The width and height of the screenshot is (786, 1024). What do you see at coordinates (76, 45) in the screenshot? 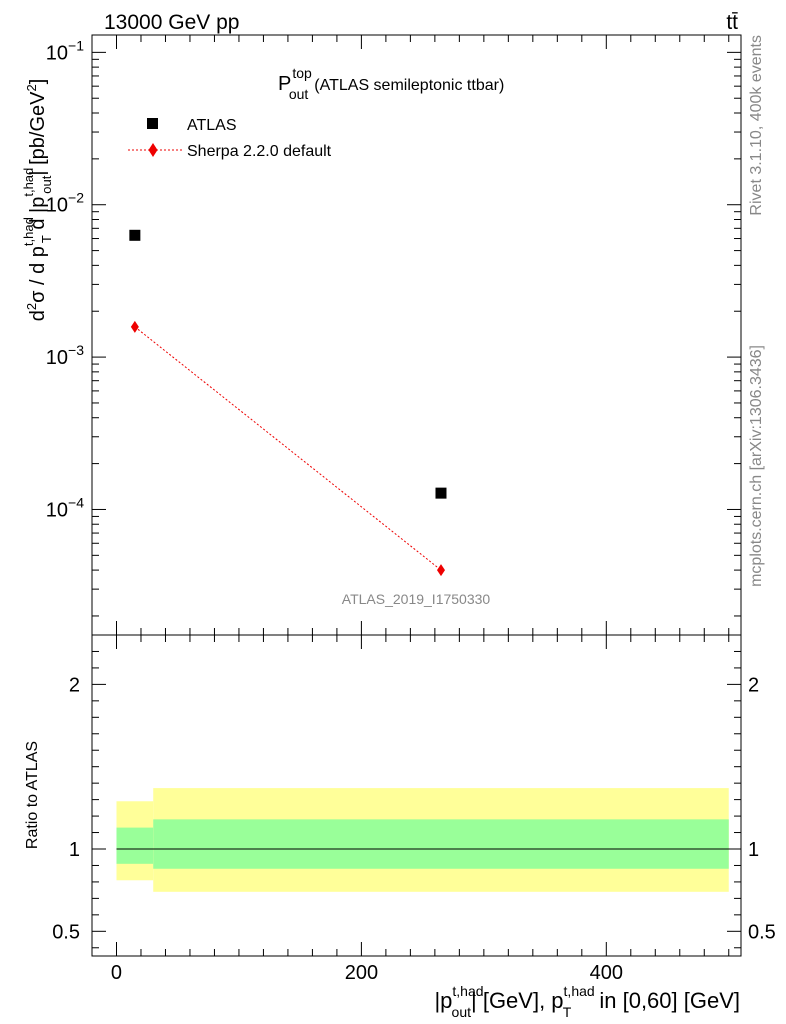
I see `main-y-tick-exponent: −1` at bounding box center [76, 45].